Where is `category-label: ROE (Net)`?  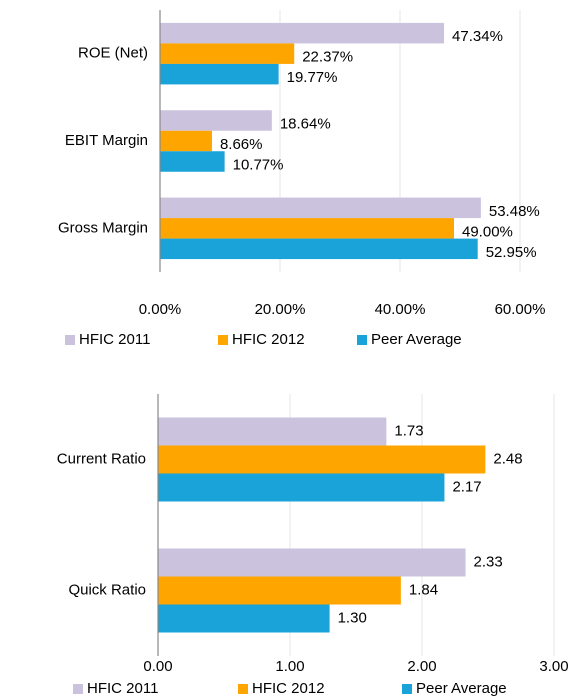 category-label: ROE (Net) is located at coordinates (113, 53).